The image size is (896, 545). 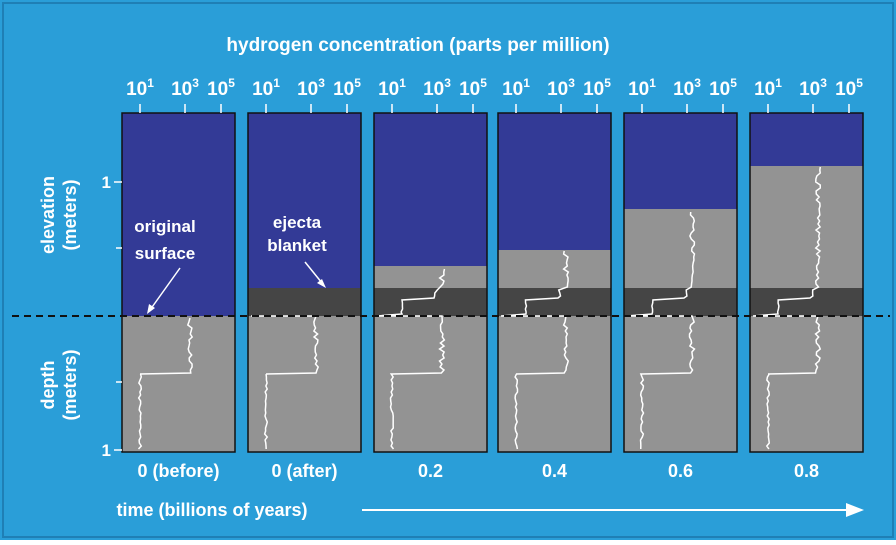 I want to click on time-tick-label: 0 (before), so click(x=178, y=471).